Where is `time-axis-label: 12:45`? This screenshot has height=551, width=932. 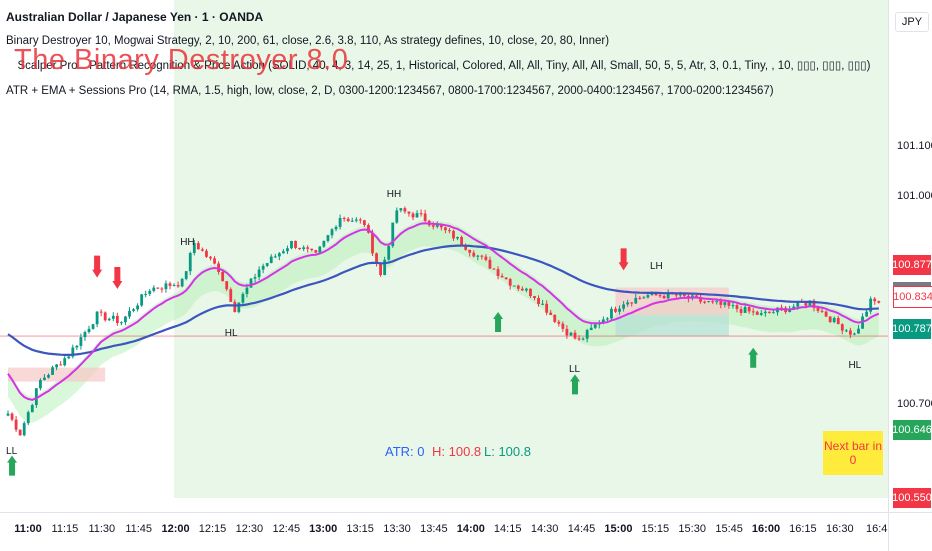
time-axis-label: 12:45 is located at coordinates (286, 529).